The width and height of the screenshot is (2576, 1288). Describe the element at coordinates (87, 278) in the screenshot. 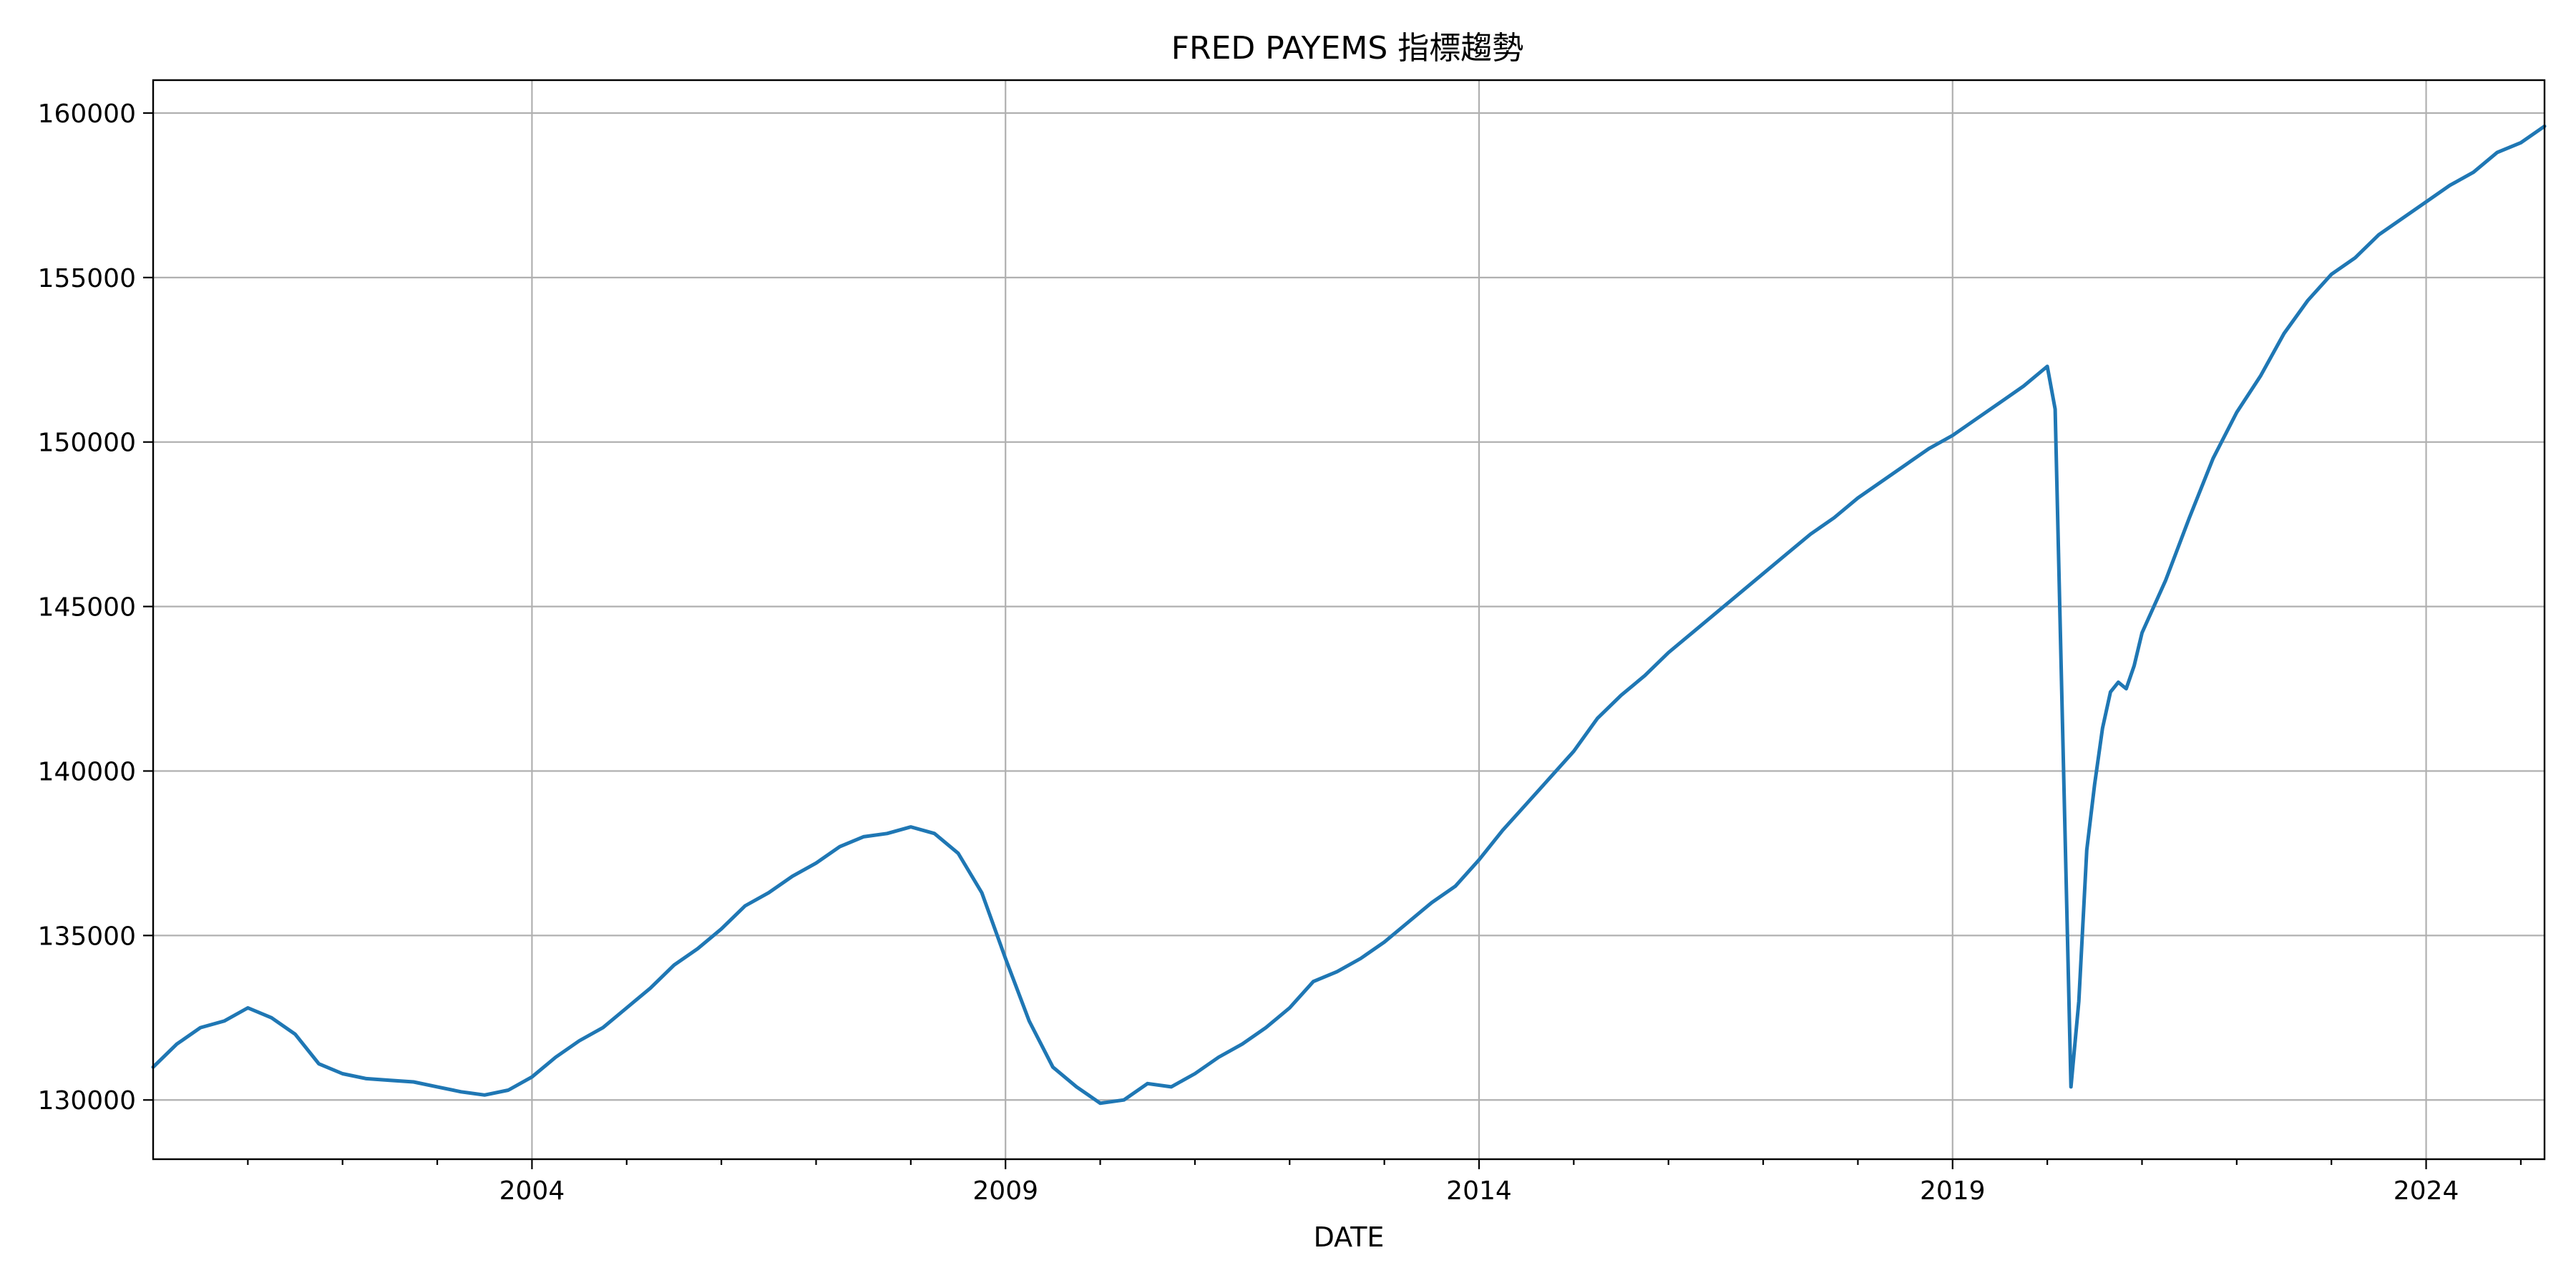

I see `y-tick-label-5: 155000` at that location.